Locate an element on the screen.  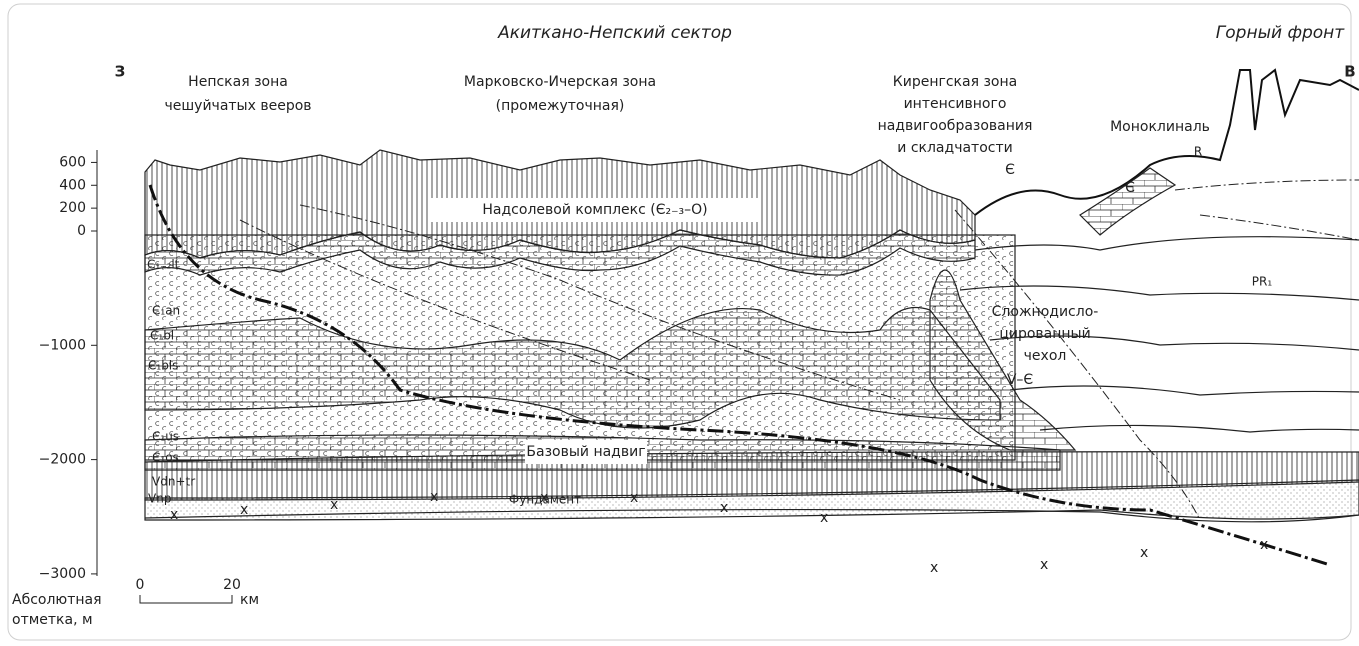
layer-label: Є₁us is located at coordinates (165, 437).